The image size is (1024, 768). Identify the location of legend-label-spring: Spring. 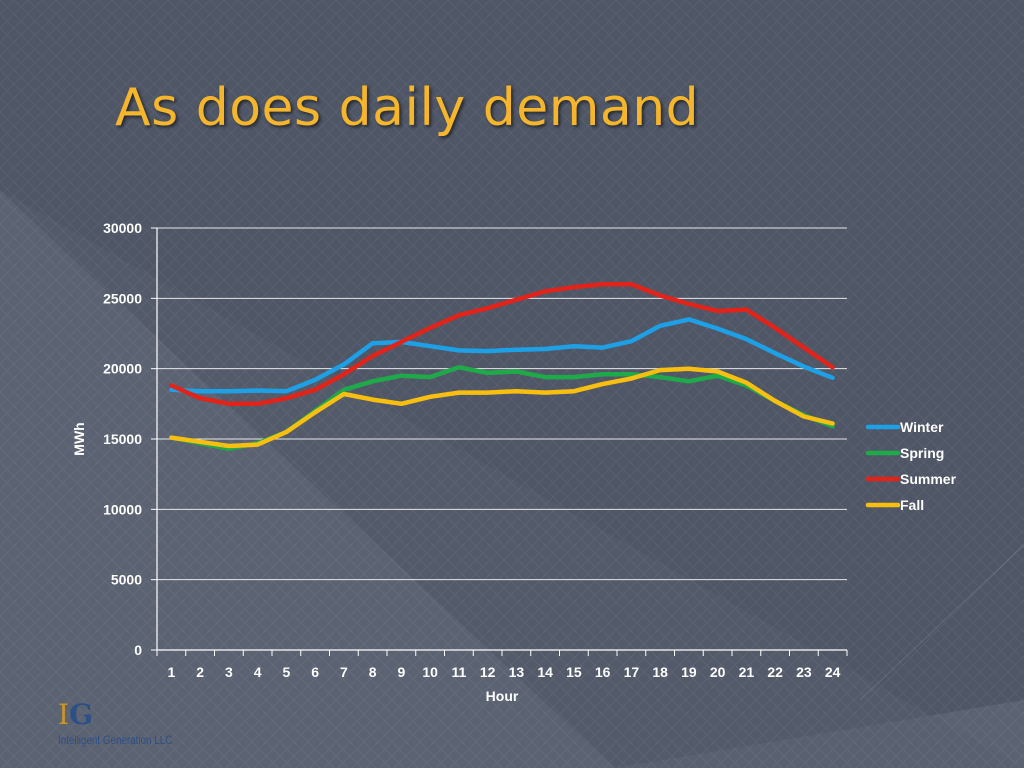
(922, 453).